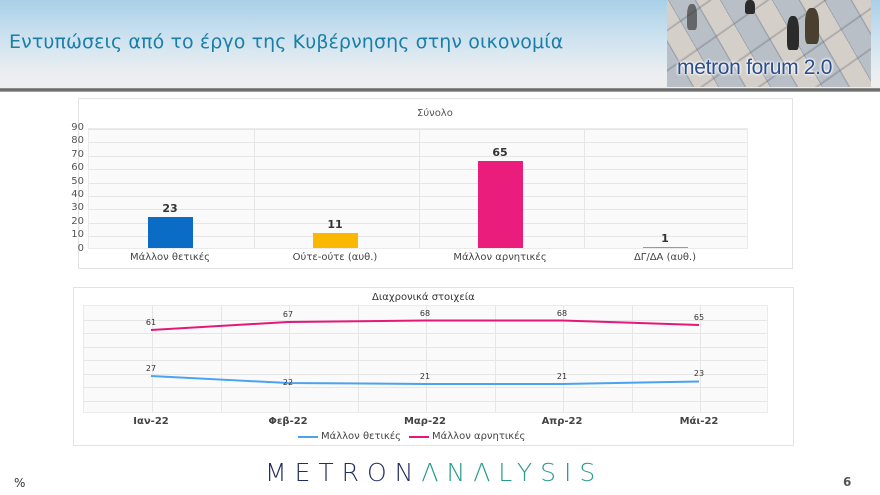  I want to click on unit-label: %, so click(20, 483).